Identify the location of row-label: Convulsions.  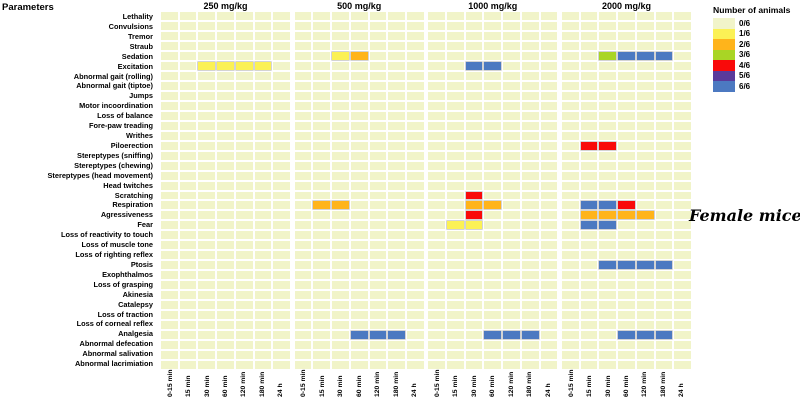
(130, 26).